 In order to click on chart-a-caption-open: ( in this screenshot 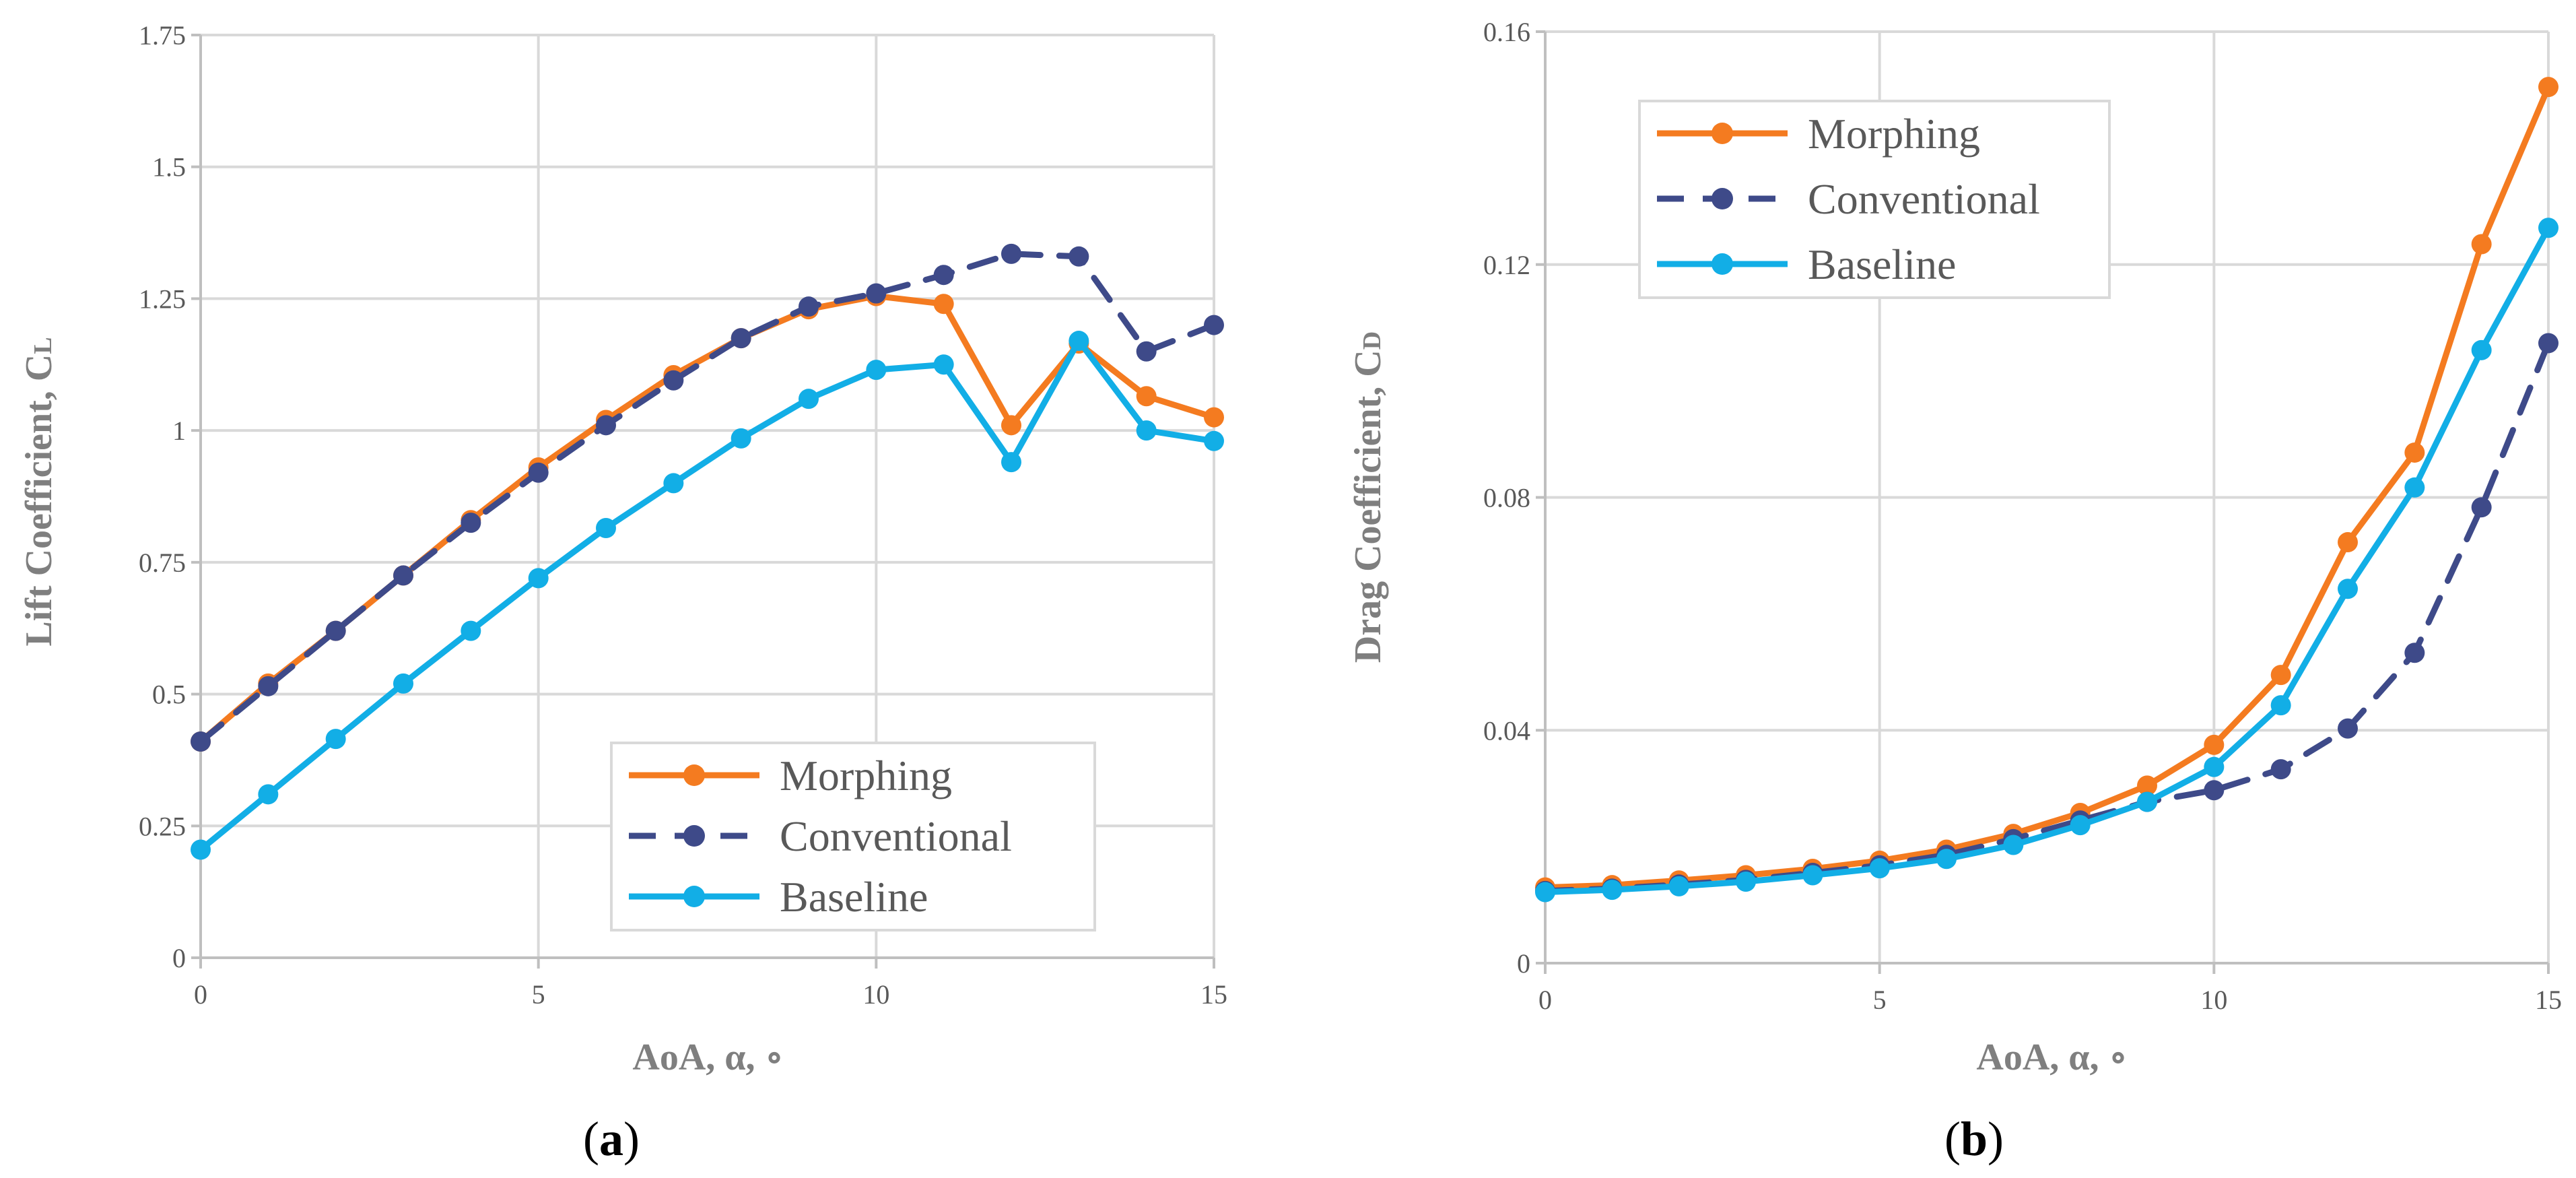, I will do `click(591, 1139)`.